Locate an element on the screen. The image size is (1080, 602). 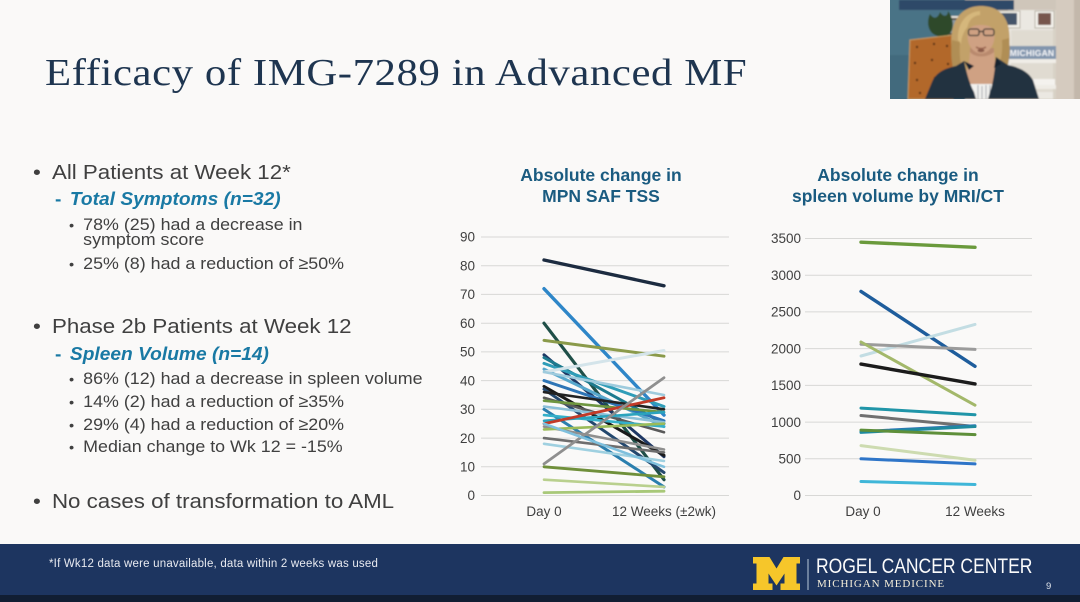
svg-text: 12 Weeks (±2wk) is located at coordinates (664, 511).